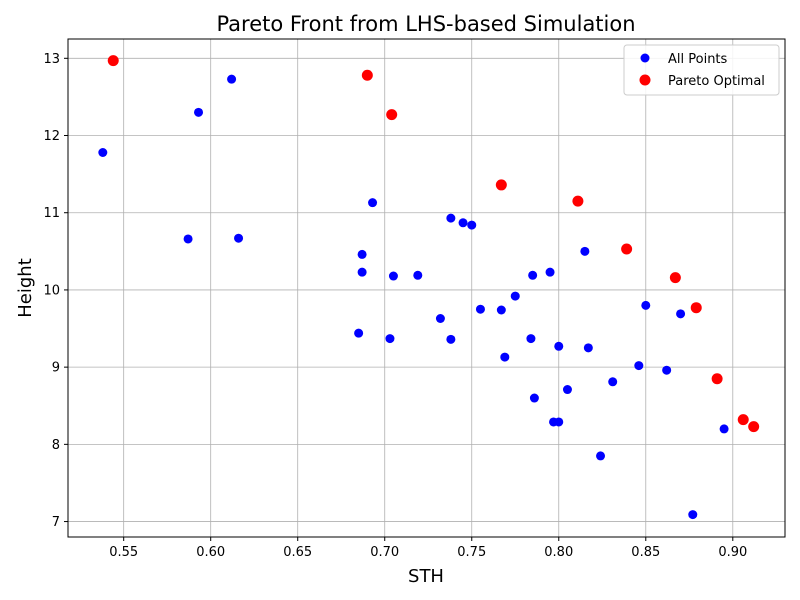 This screenshot has height=600, width=800. Describe the element at coordinates (716, 81) in the screenshot. I see `legend-label-pareto-optimal: Pareto Optimal` at that location.